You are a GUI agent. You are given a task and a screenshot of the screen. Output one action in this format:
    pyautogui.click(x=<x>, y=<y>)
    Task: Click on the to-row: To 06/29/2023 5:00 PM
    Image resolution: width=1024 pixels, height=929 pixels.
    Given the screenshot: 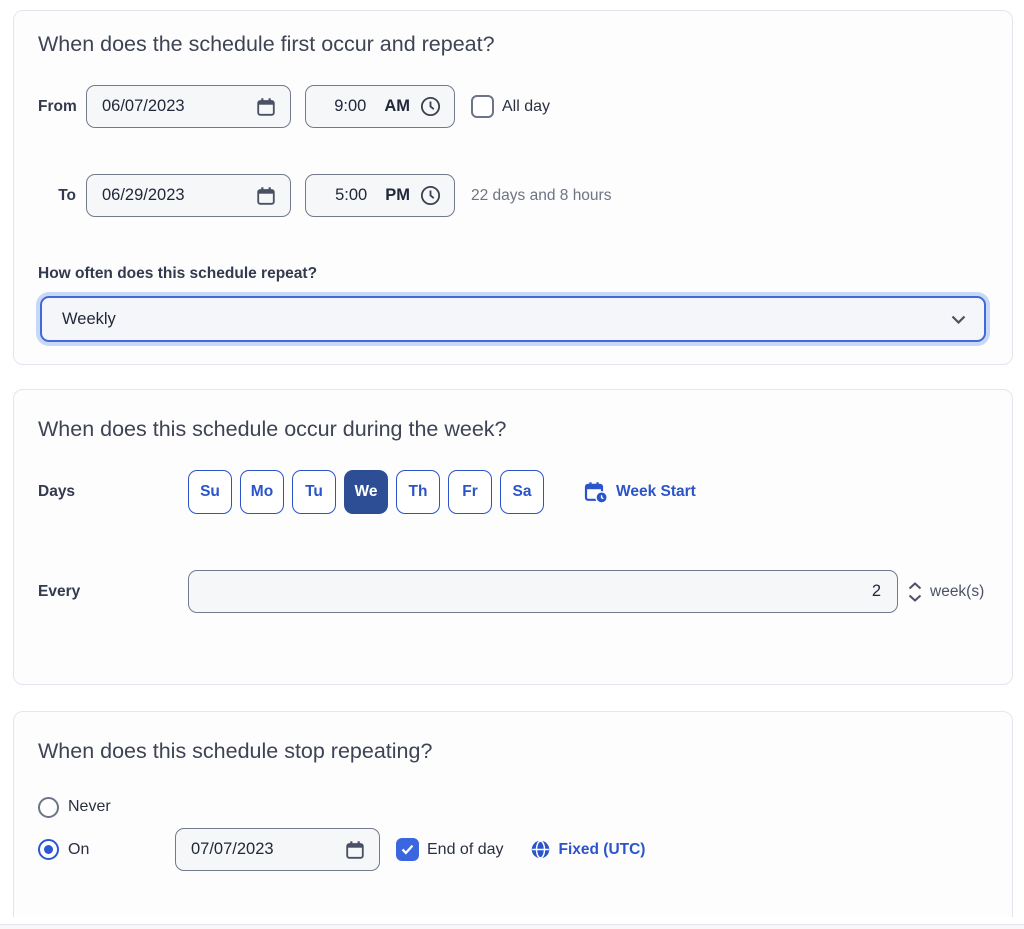 What is the action you would take?
    pyautogui.click(x=513, y=195)
    